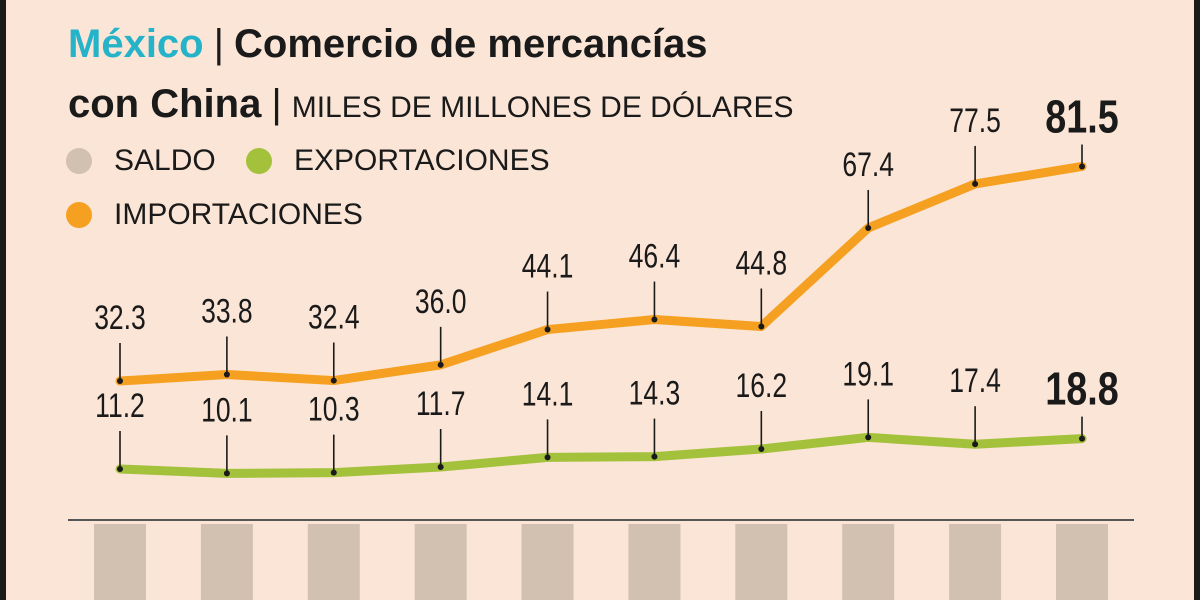 The width and height of the screenshot is (1200, 600). What do you see at coordinates (165, 160) in the screenshot?
I see `legend-label-saldo: SALDO` at bounding box center [165, 160].